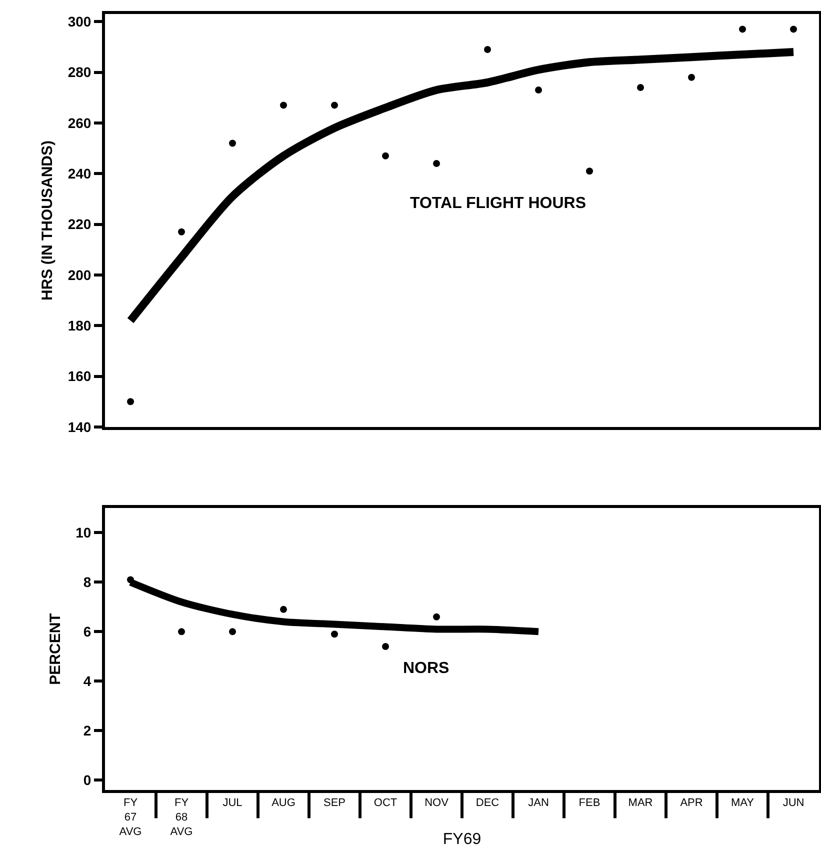  Describe the element at coordinates (80, 326) in the screenshot. I see `y-tick-label: 180` at that location.